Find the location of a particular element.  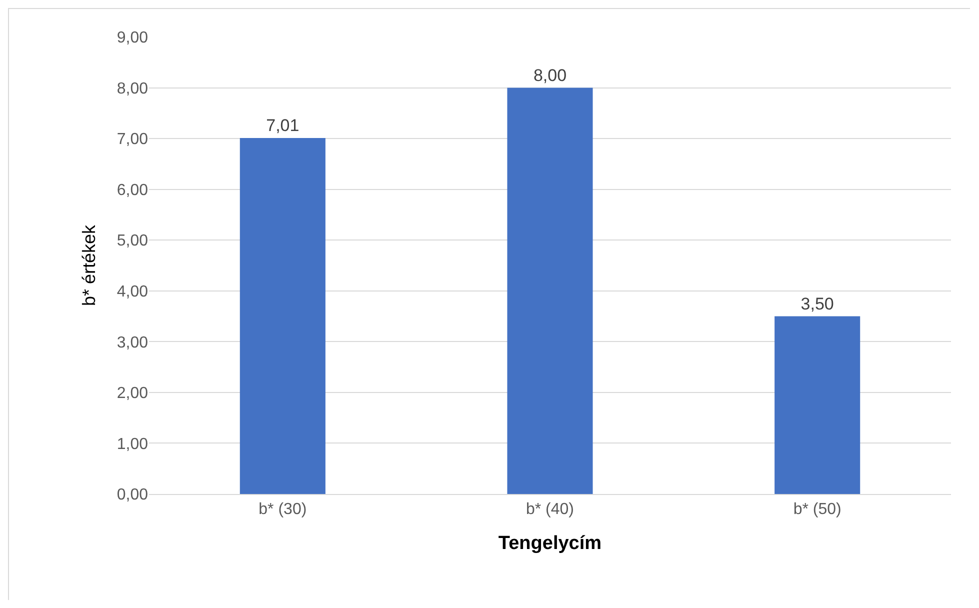

data-label: 8,00 is located at coordinates (550, 75).